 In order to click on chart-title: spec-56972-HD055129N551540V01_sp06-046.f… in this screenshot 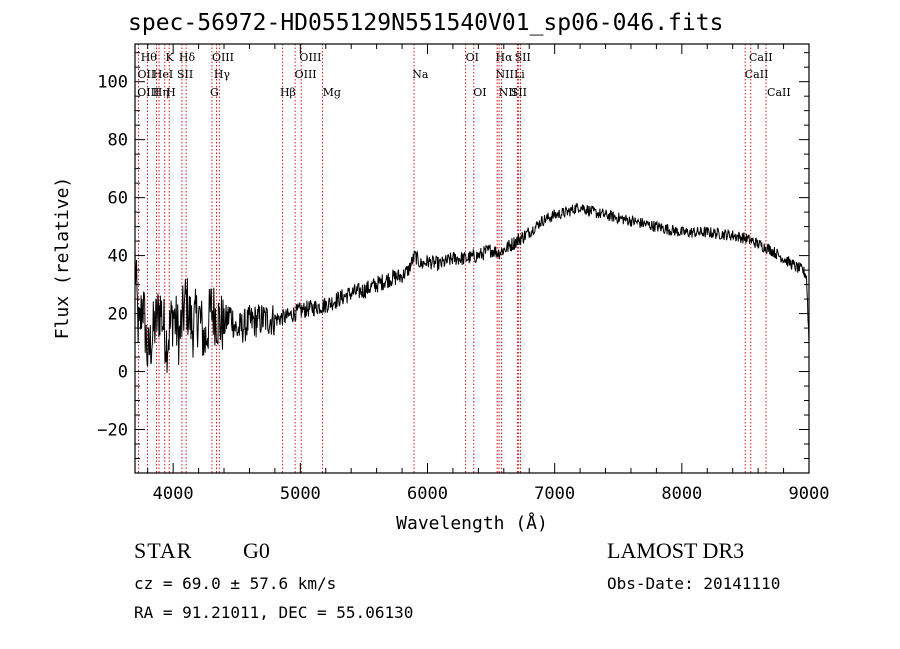, I will do `click(426, 23)`.